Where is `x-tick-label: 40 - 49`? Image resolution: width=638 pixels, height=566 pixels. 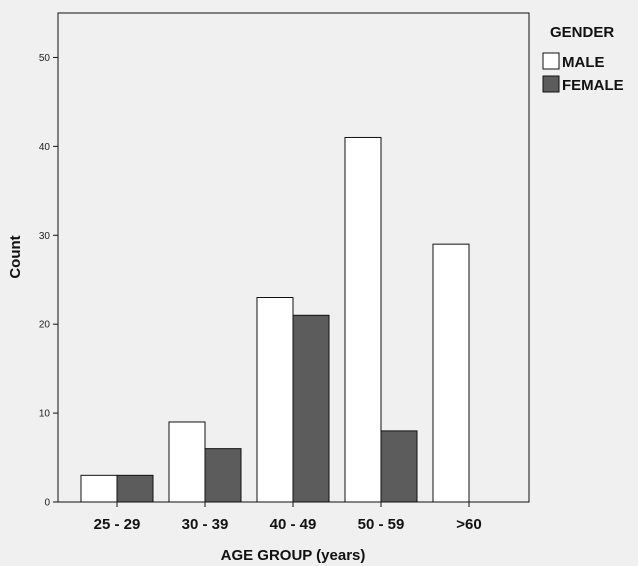 x-tick-label: 40 - 49 is located at coordinates (293, 524).